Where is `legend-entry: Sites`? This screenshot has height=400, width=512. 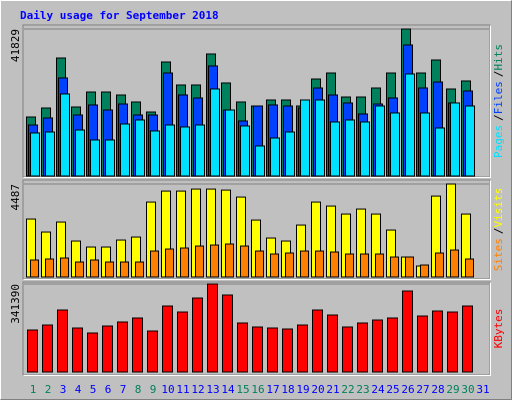 legend-entry: Sites is located at coordinates (498, 254).